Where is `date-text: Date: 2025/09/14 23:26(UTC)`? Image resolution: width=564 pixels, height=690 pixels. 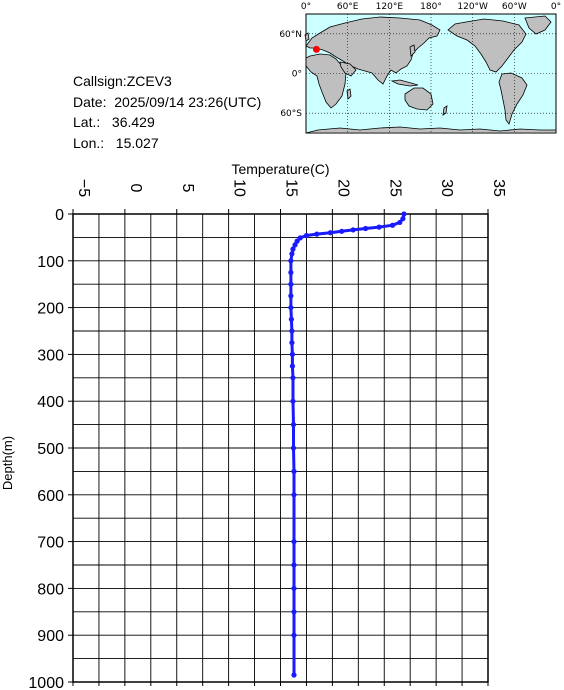
date-text: Date: 2025/09/14 23:26(UTC) is located at coordinates (167, 102).